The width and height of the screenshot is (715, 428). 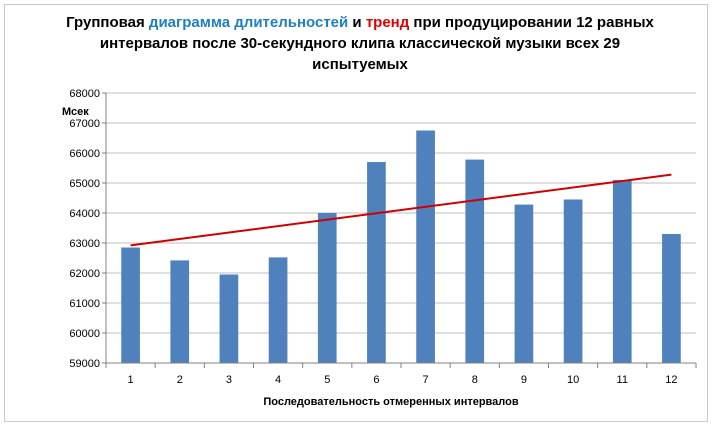 What do you see at coordinates (229, 380) in the screenshot?
I see `x-tick-label: 3` at bounding box center [229, 380].